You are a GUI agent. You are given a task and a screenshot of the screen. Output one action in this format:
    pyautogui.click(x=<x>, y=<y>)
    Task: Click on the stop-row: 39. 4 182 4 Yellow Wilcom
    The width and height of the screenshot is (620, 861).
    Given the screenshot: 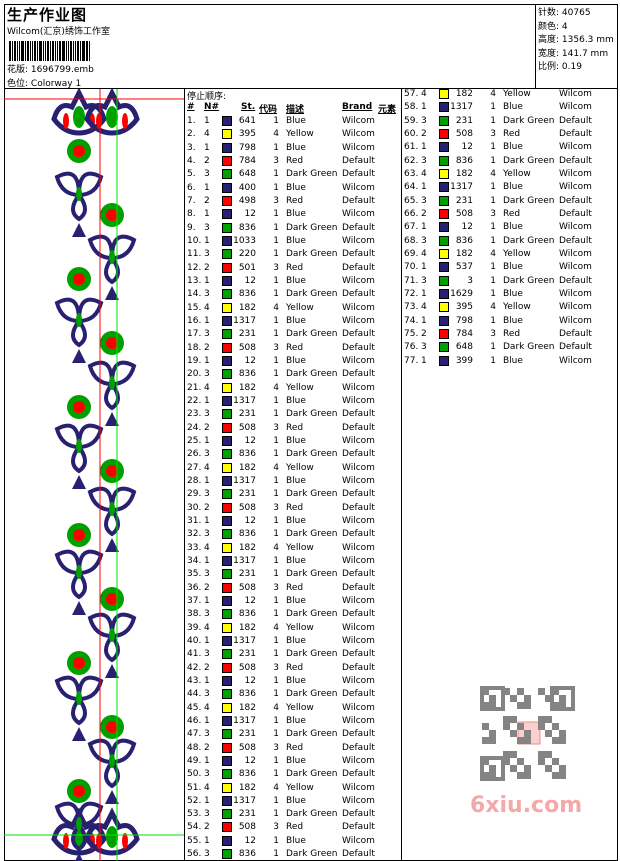 What is the action you would take?
    pyautogui.click(x=293, y=628)
    